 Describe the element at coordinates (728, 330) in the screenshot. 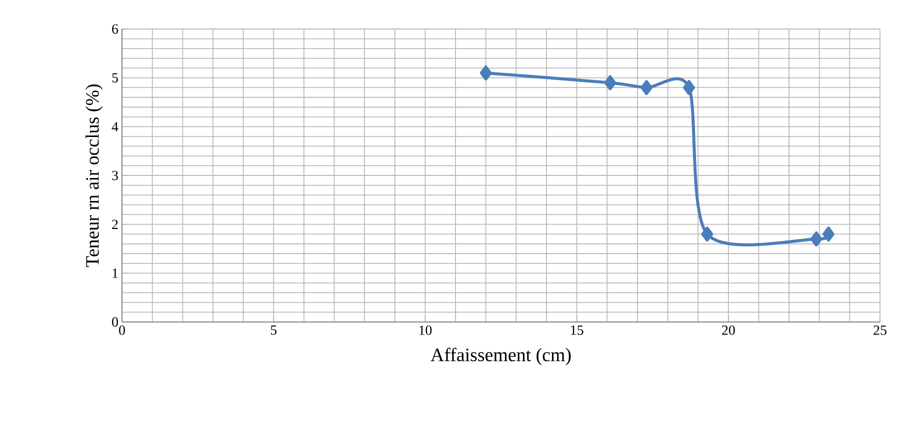

I see `x-tick-label: 20` at that location.